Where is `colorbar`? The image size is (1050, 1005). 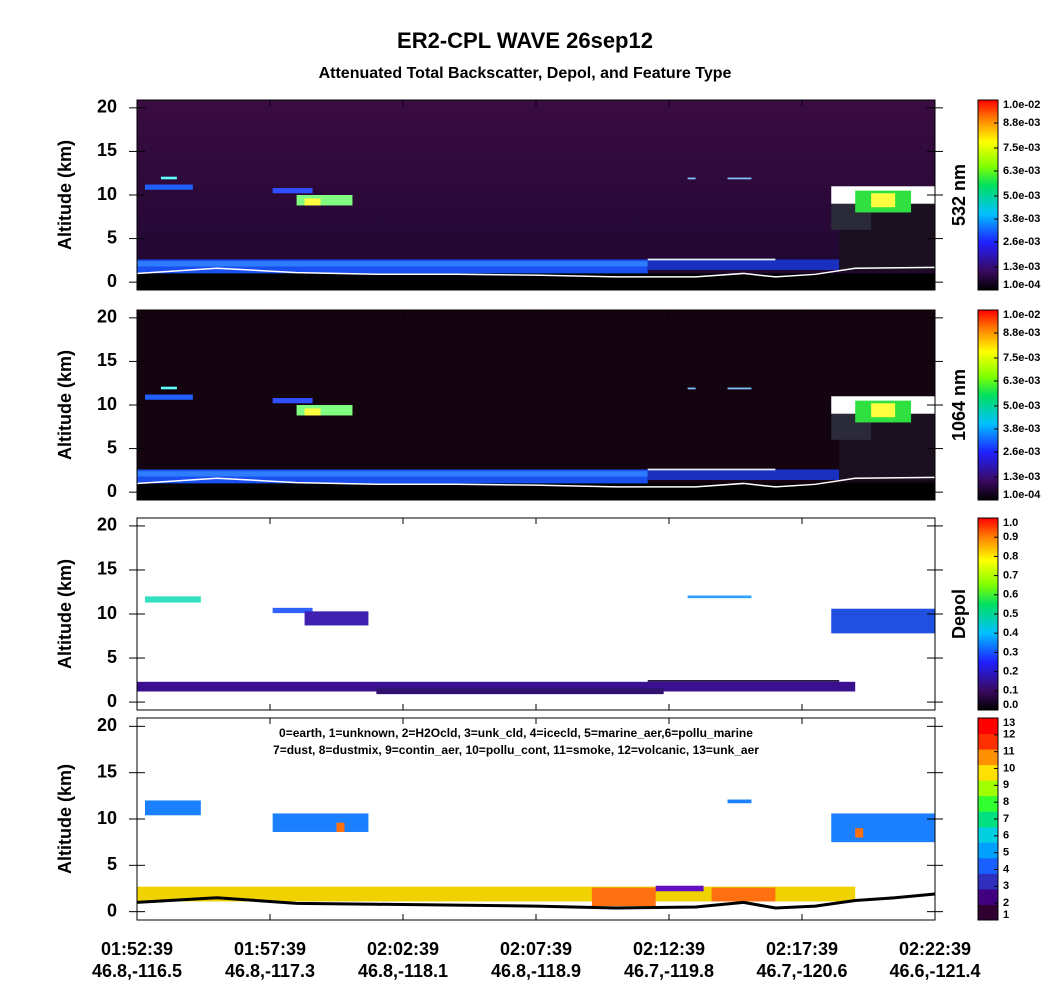 colorbar is located at coordinates (988, 405).